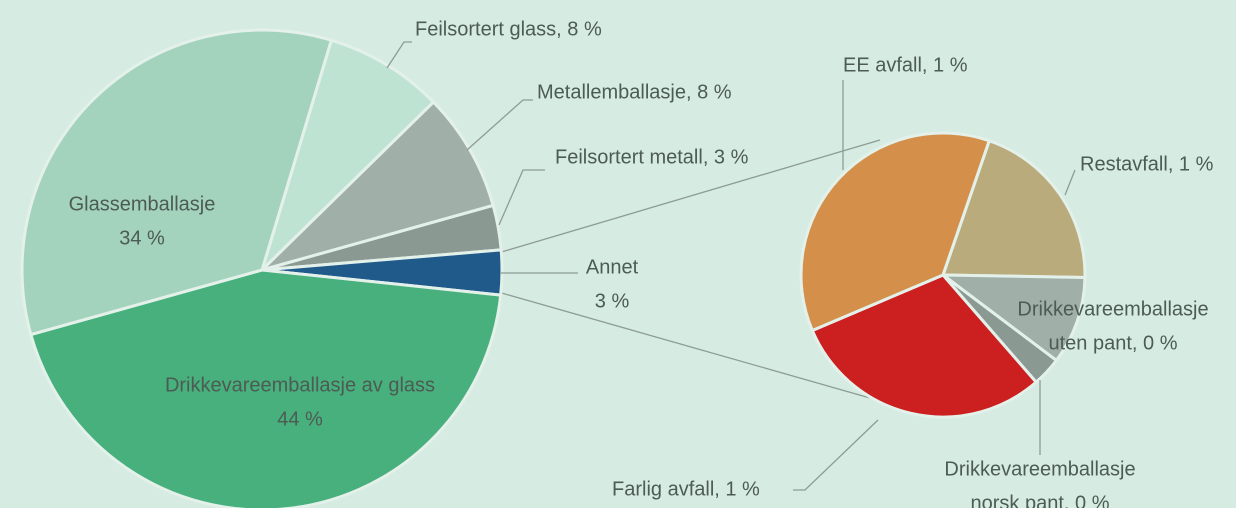 This screenshot has width=1236, height=508. Describe the element at coordinates (1113, 343) in the screenshot. I see `slice-label: uten pant, 0 %` at that location.